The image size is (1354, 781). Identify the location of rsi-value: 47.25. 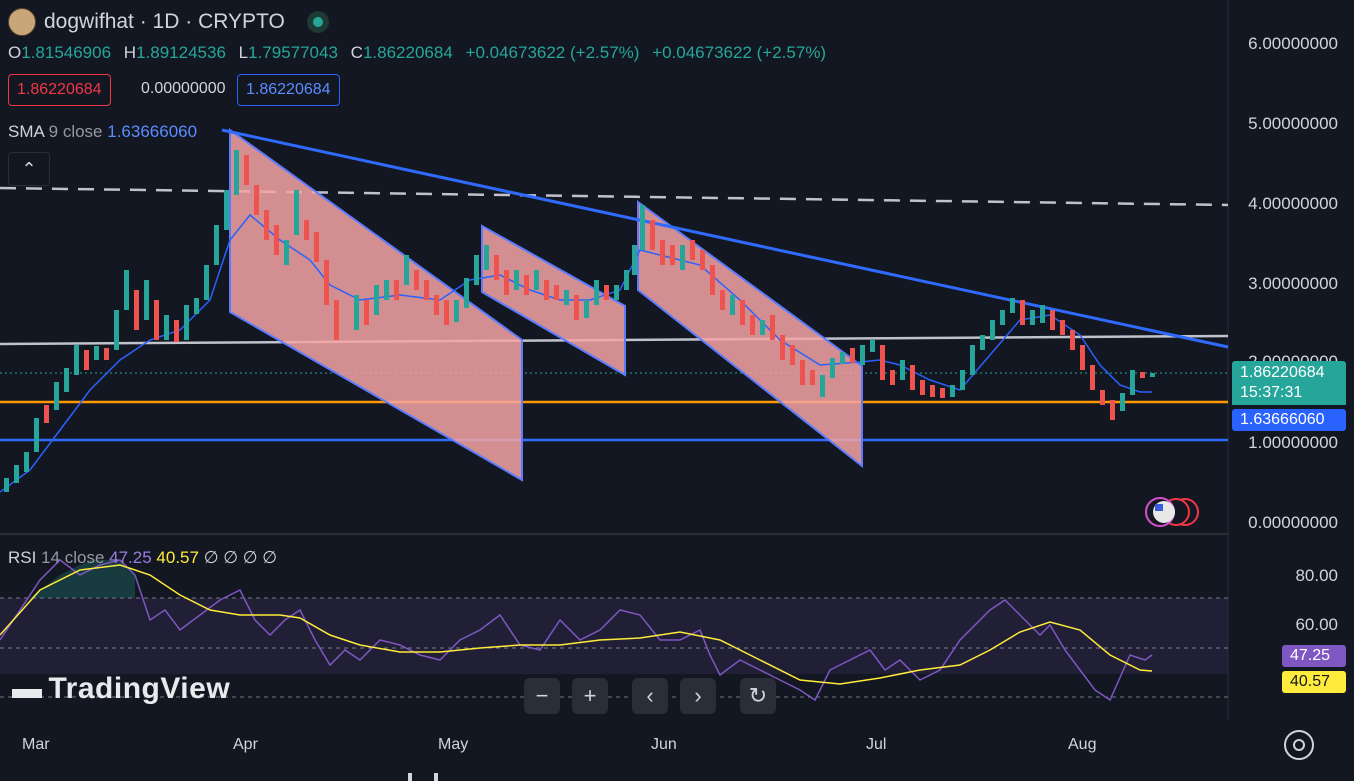
(130, 557).